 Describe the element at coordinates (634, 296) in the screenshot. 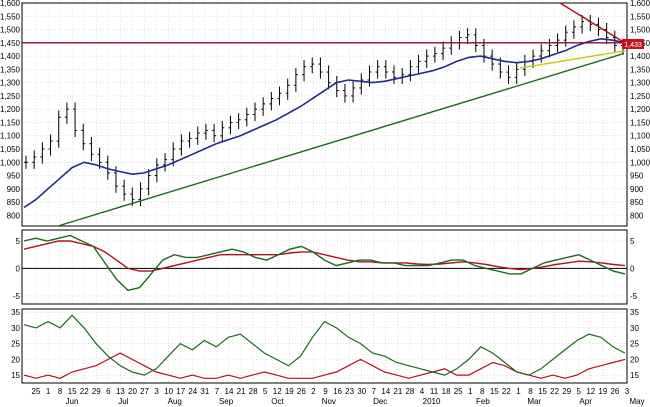

I see `ytick-label-right: -5` at that location.